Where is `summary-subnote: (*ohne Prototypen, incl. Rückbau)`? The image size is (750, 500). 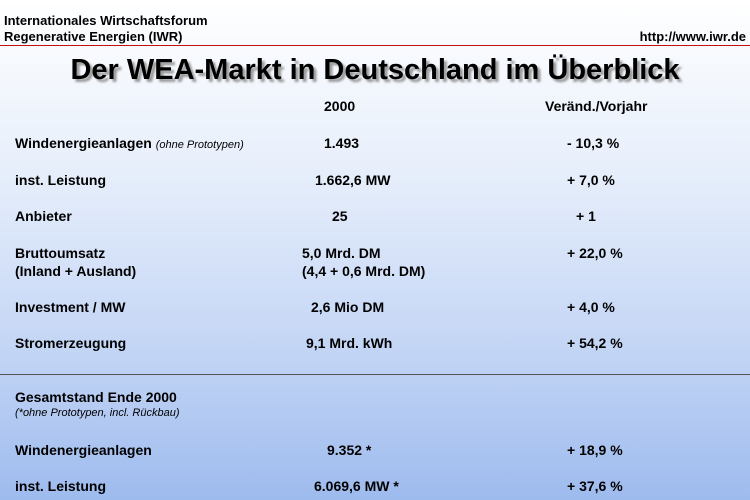 summary-subnote: (*ohne Prototypen, incl. Rückbau) is located at coordinates (97, 413).